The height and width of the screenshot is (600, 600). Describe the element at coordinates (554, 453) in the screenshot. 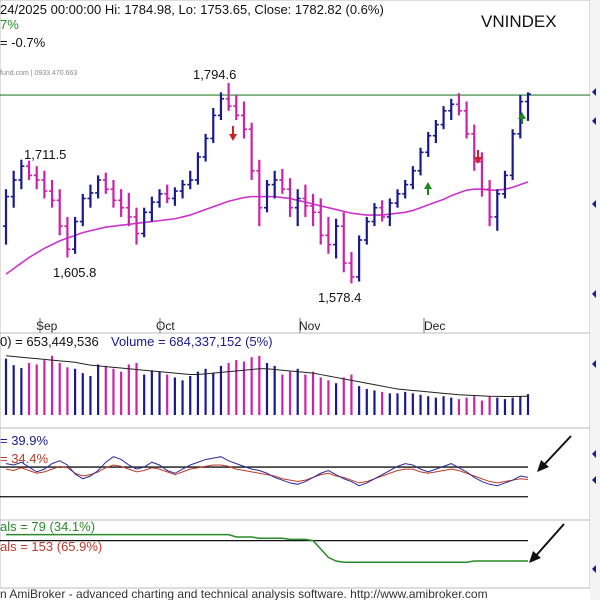

I see `oscillator-arrow-icon` at that location.